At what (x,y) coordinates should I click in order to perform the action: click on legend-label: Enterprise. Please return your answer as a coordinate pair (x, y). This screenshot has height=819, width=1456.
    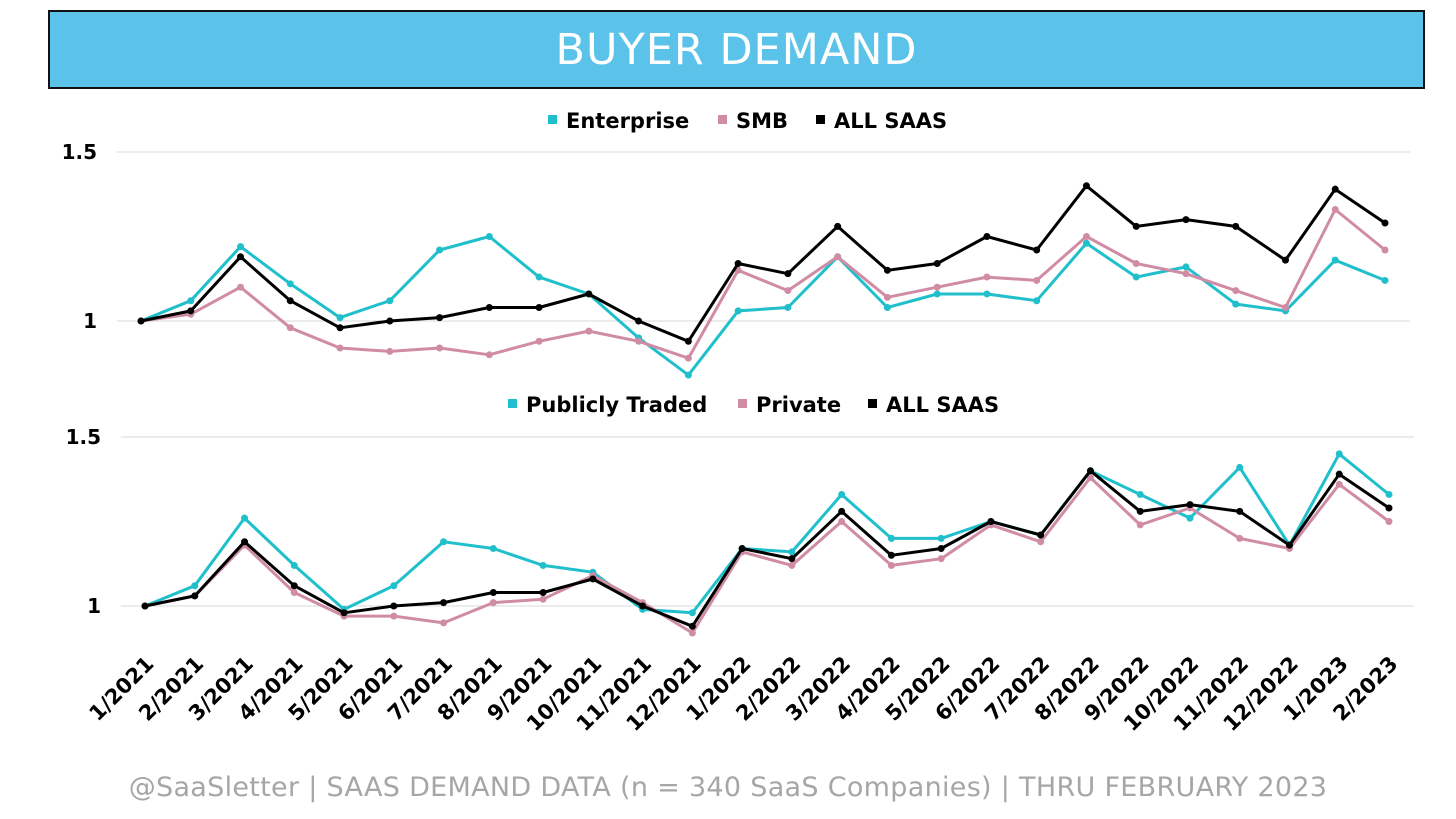
    Looking at the image, I should click on (627, 121).